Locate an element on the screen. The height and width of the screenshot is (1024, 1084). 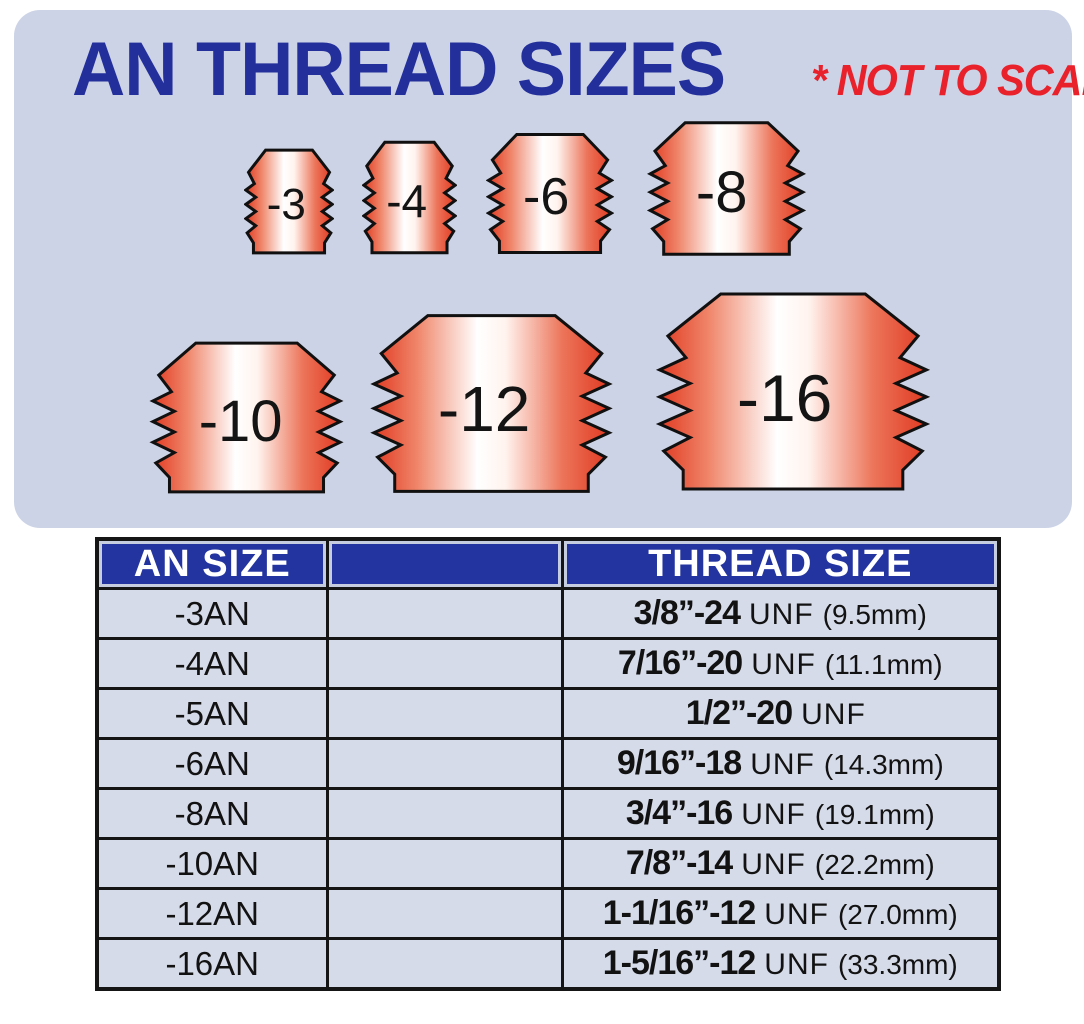
thread-size-cell: 9/16”-18 UNF (14.3mm) is located at coordinates (780, 763).